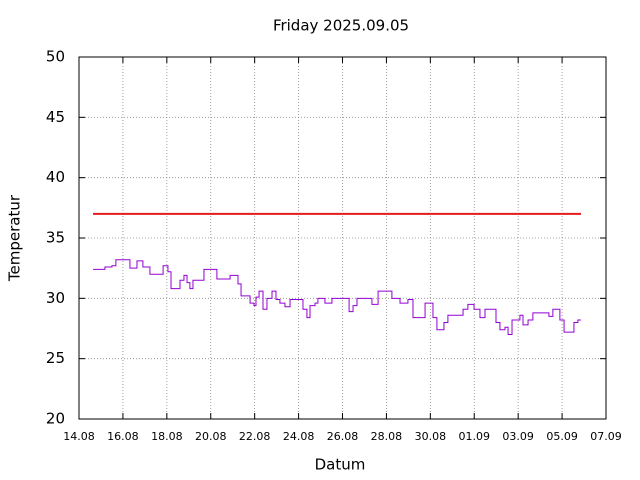 This screenshot has width=640, height=480. Describe the element at coordinates (55, 117) in the screenshot. I see `y-tick-label: 45` at that location.